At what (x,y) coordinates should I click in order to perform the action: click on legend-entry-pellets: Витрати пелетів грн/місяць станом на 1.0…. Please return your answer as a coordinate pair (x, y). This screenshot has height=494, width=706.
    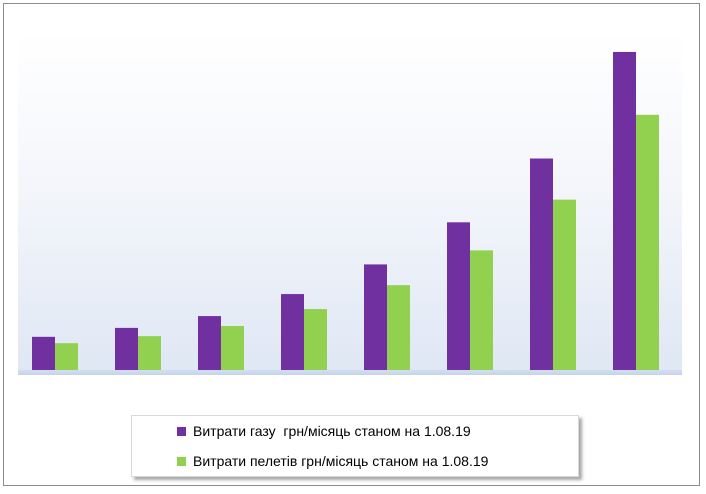
    Looking at the image, I should click on (332, 461).